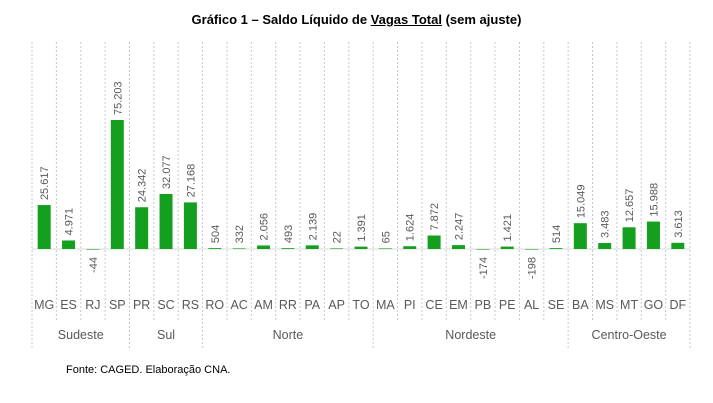 The image size is (713, 403). Describe the element at coordinates (265, 227) in the screenshot. I see `data-label: 2.056` at that location.